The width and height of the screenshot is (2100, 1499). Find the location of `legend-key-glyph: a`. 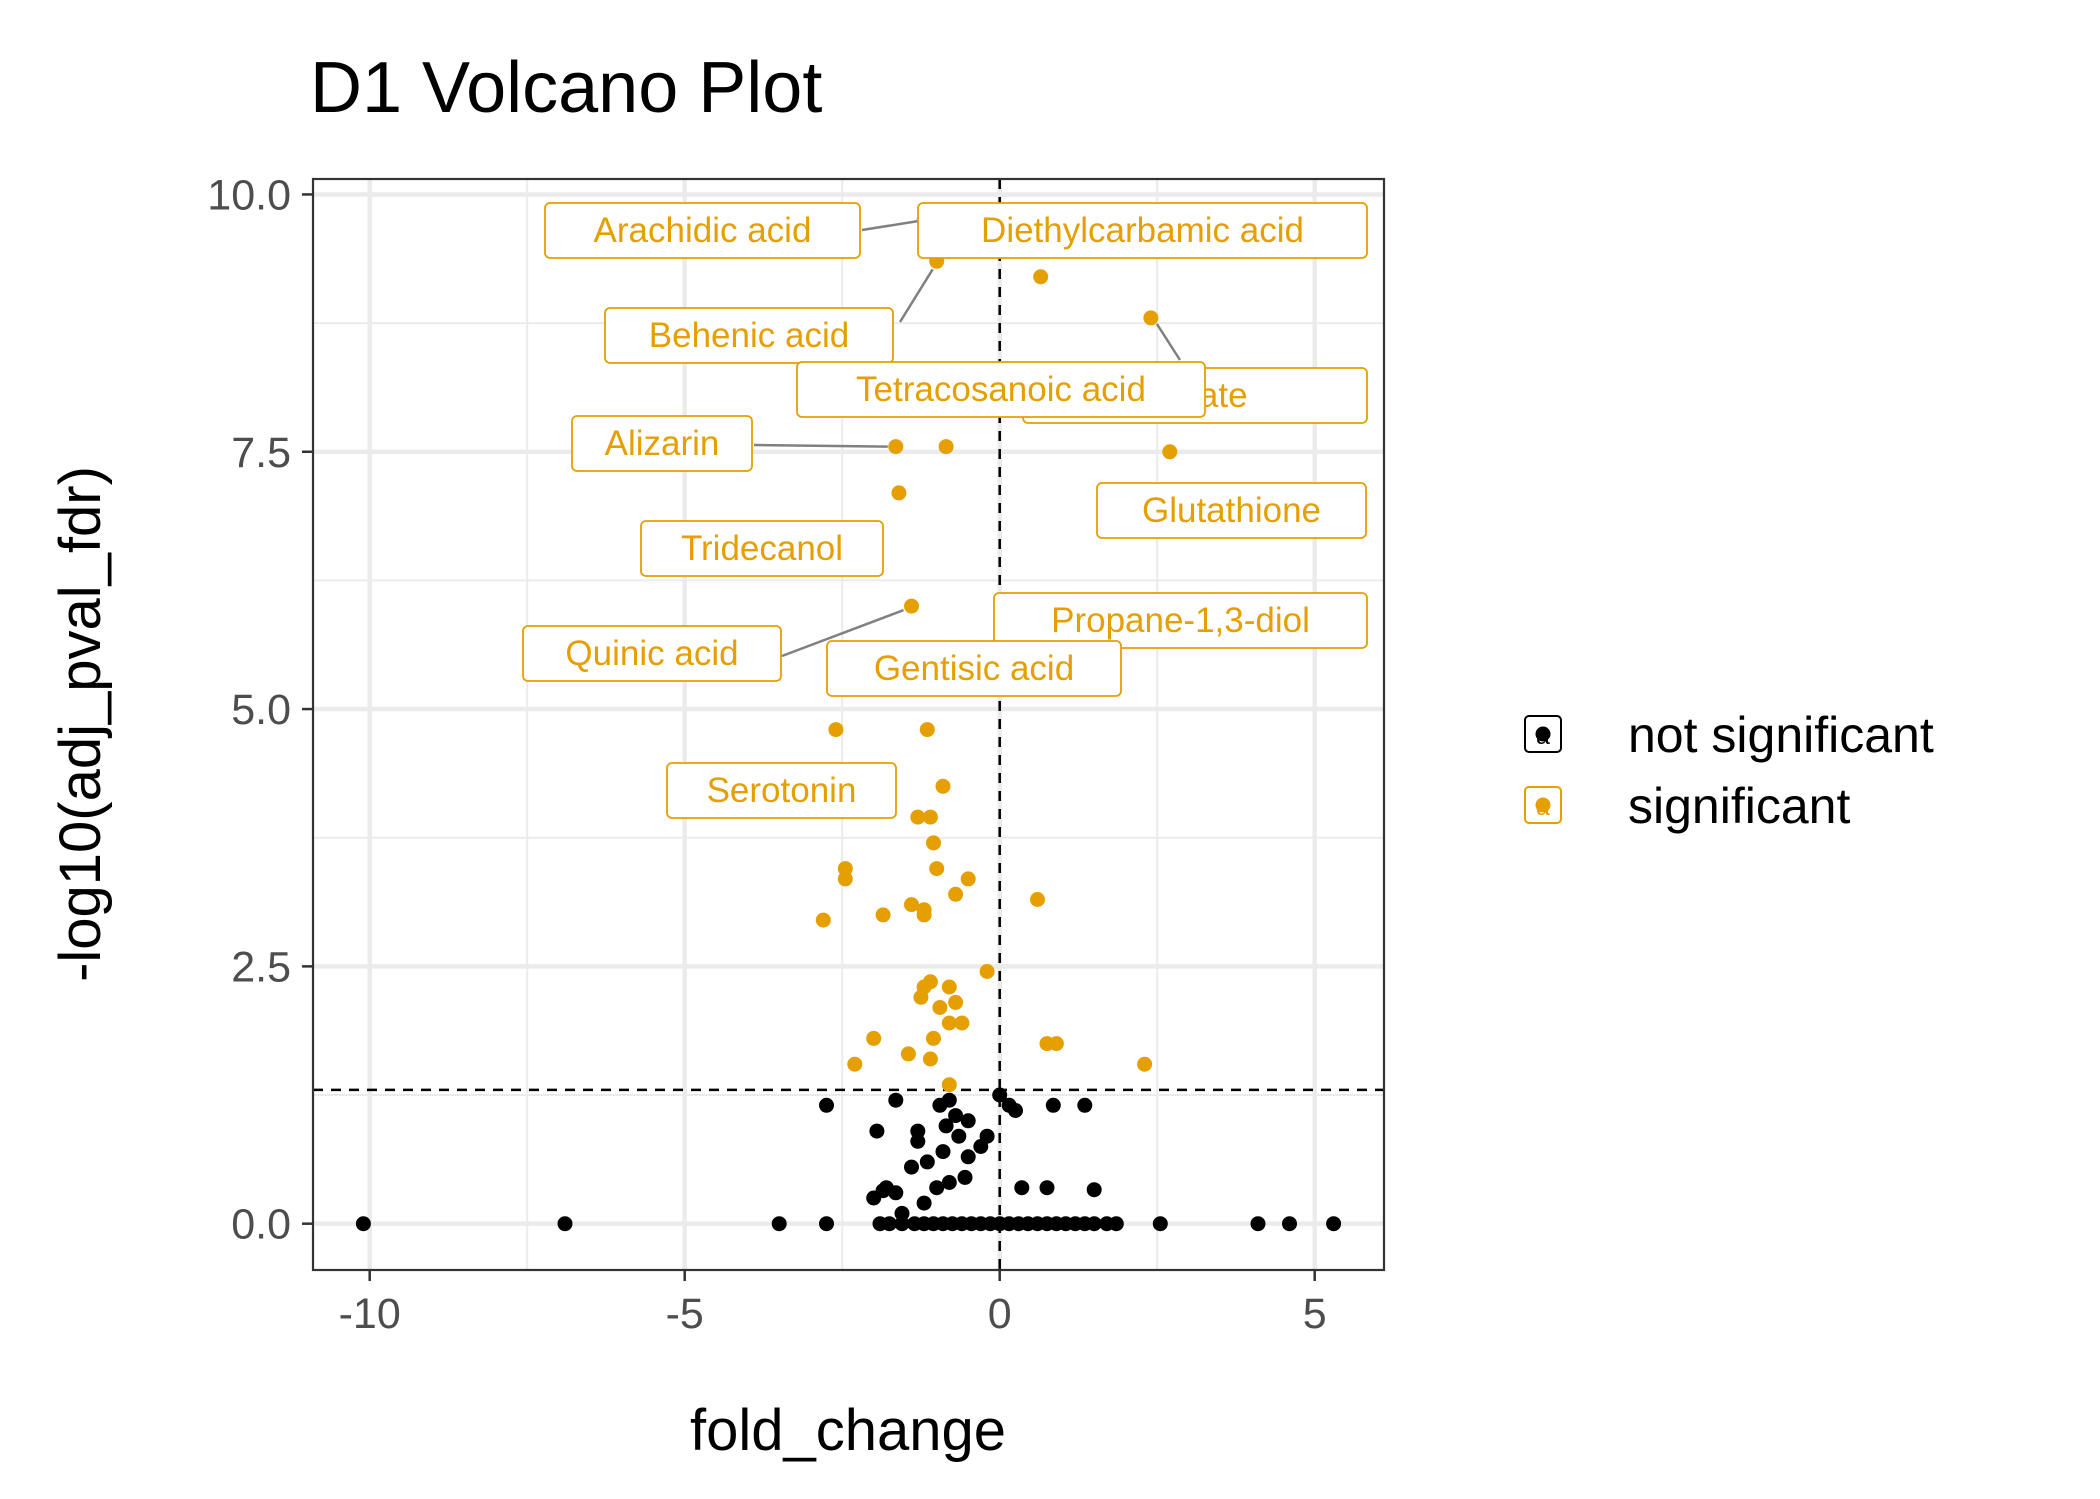

legend-key-glyph: a is located at coordinates (1543, 736).